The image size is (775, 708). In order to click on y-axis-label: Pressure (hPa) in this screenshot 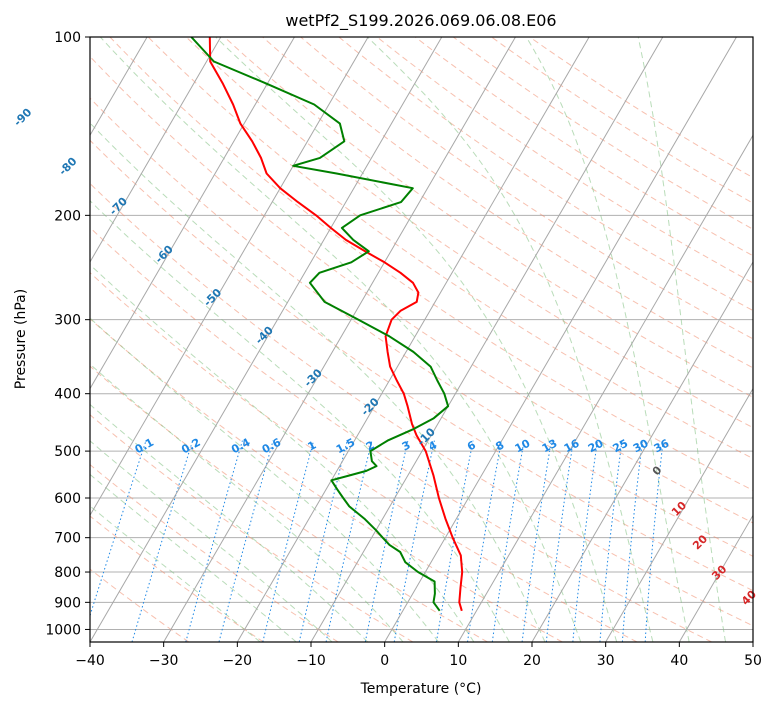, I will do `click(21, 339)`.